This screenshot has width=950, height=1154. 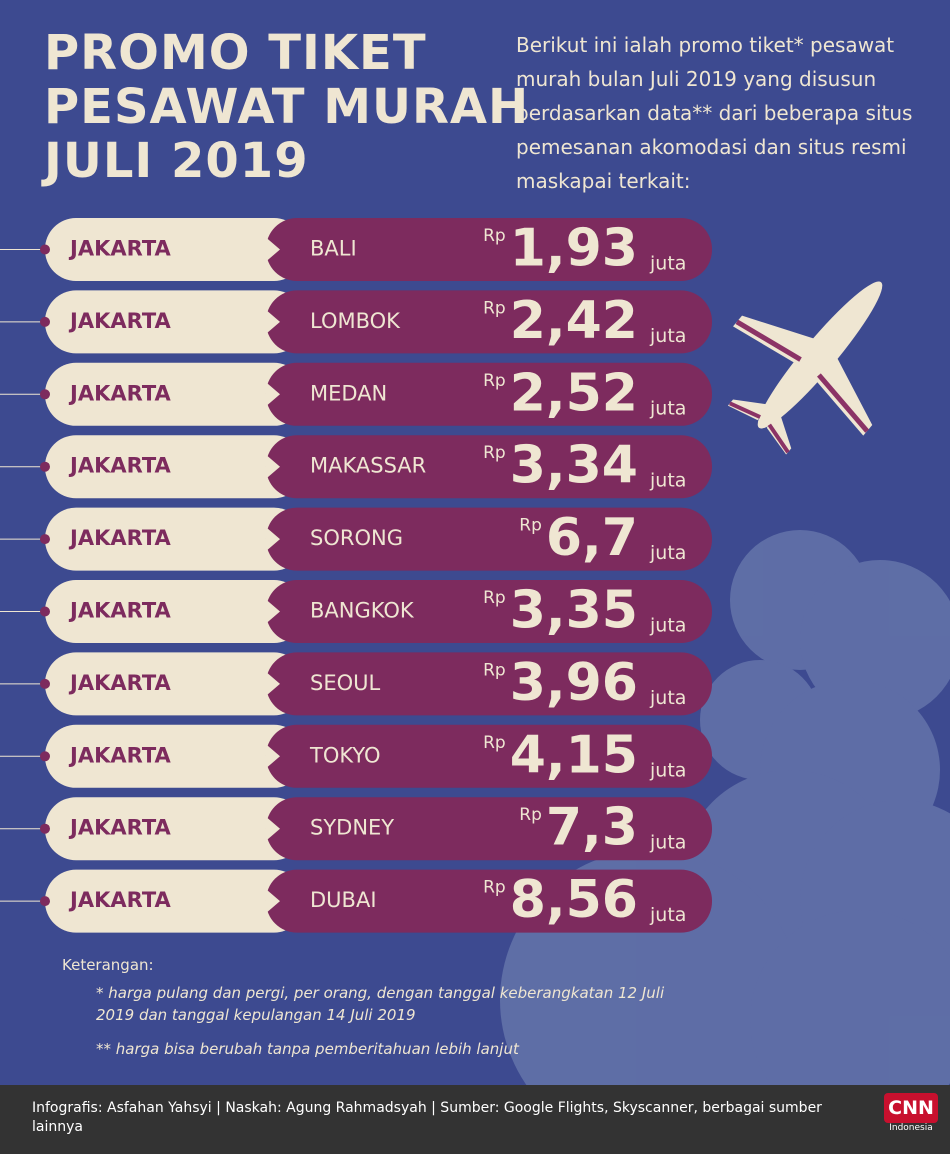 I want to click on title-line: PESAWAT MURAH, so click(x=287, y=107).